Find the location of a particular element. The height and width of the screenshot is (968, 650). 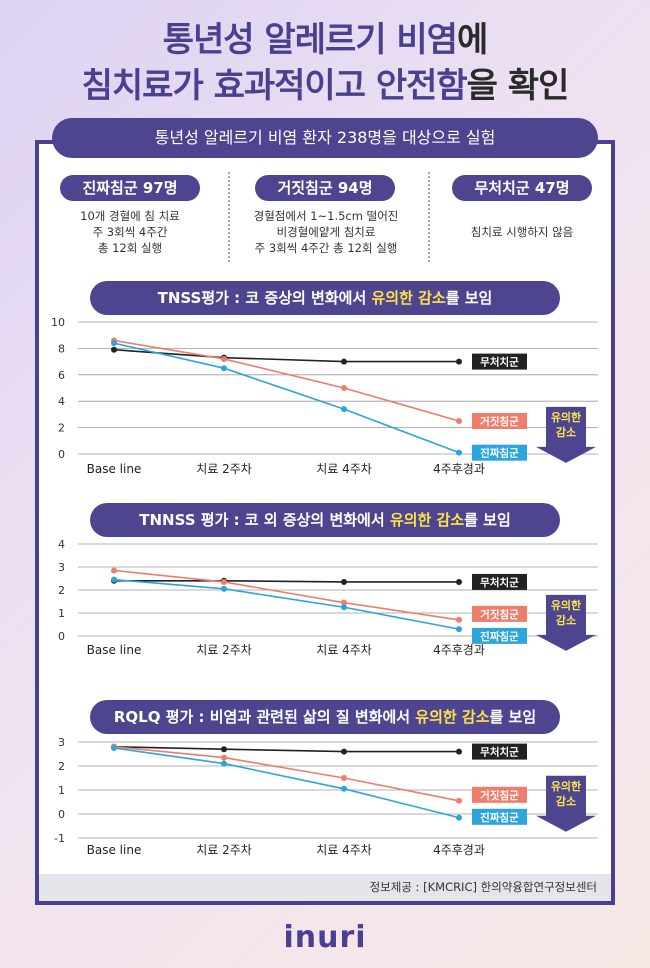

group-untreated-title: 무처치군 47명 is located at coordinates (522, 188).